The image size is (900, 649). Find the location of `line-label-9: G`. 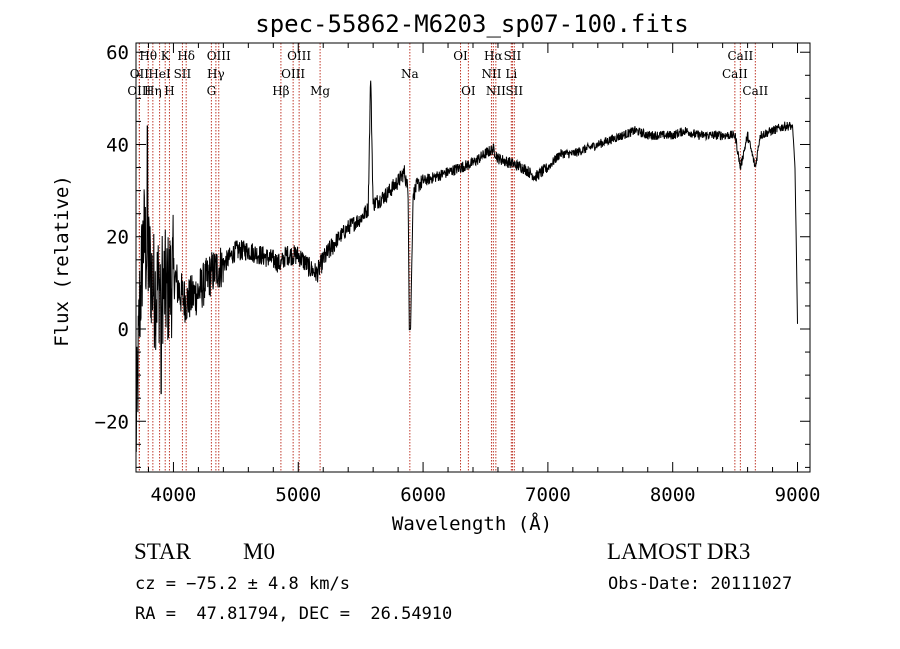

line-label-9: G is located at coordinates (212, 91).